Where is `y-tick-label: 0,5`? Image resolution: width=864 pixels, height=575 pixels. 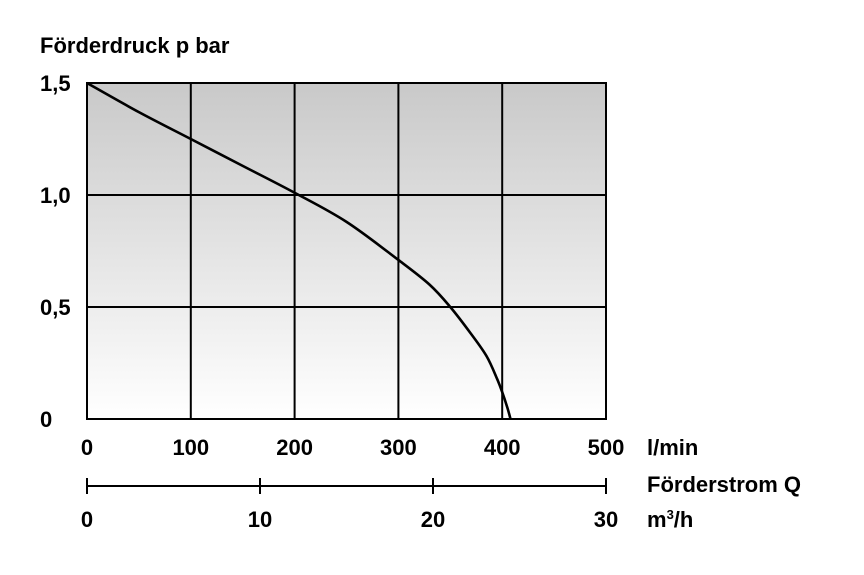 y-tick-label: 0,5 is located at coordinates (55, 307).